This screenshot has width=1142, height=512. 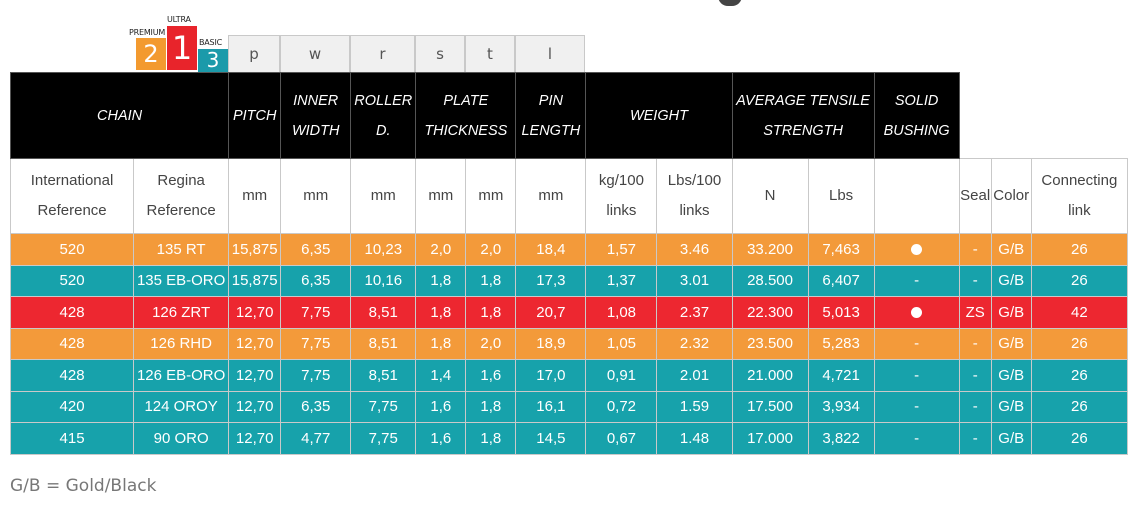 What do you see at coordinates (210, 42) in the screenshot?
I see `badge-label-basic: BASIC` at bounding box center [210, 42].